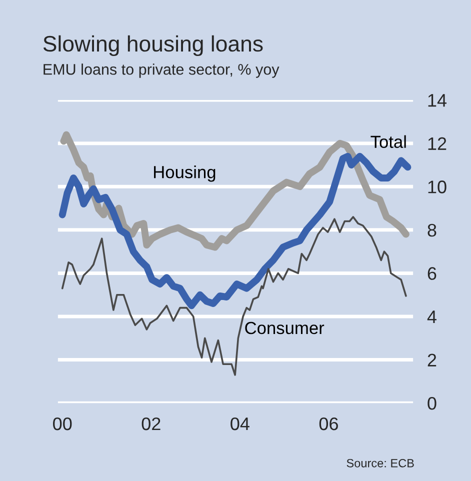 The width and height of the screenshot is (471, 481). What do you see at coordinates (432, 360) in the screenshot?
I see `y-tick-label: 2` at bounding box center [432, 360].